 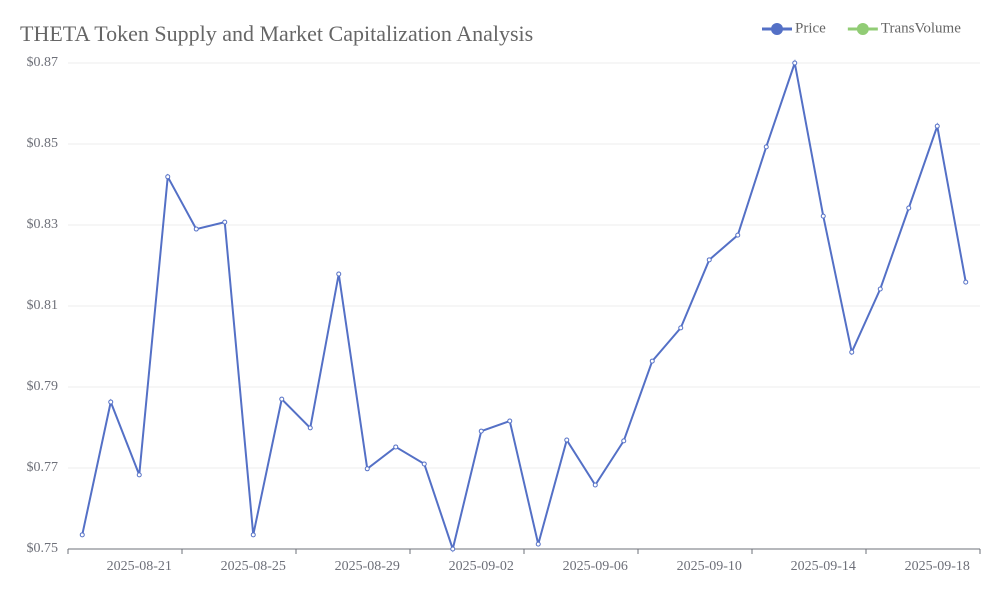 What do you see at coordinates (43, 305) in the screenshot?
I see `y-tick-label: $0.81` at bounding box center [43, 305].